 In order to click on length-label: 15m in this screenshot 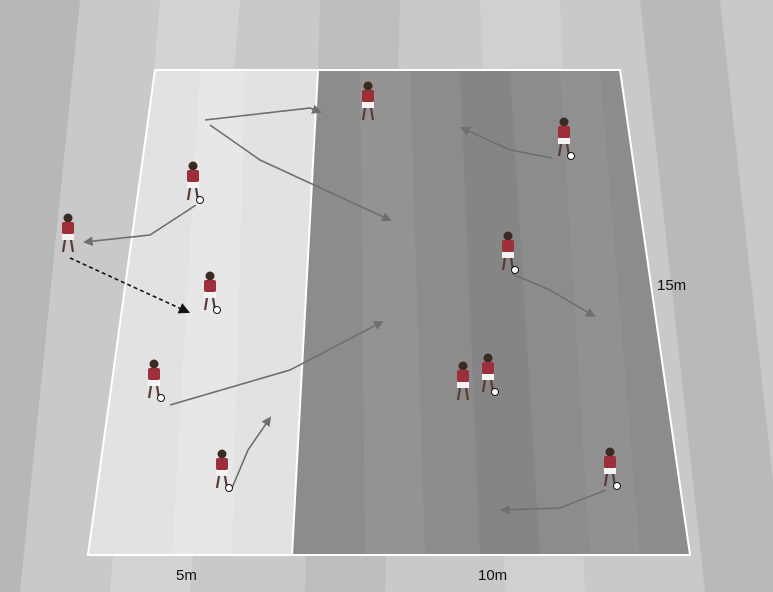, I will do `click(671, 285)`.